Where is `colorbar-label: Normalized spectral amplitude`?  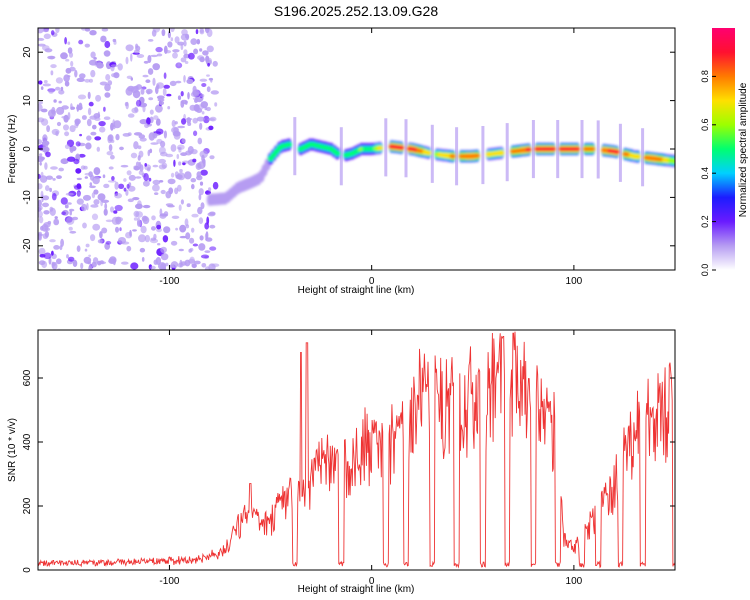 colorbar-label: Normalized spectral amplitude is located at coordinates (743, 149).